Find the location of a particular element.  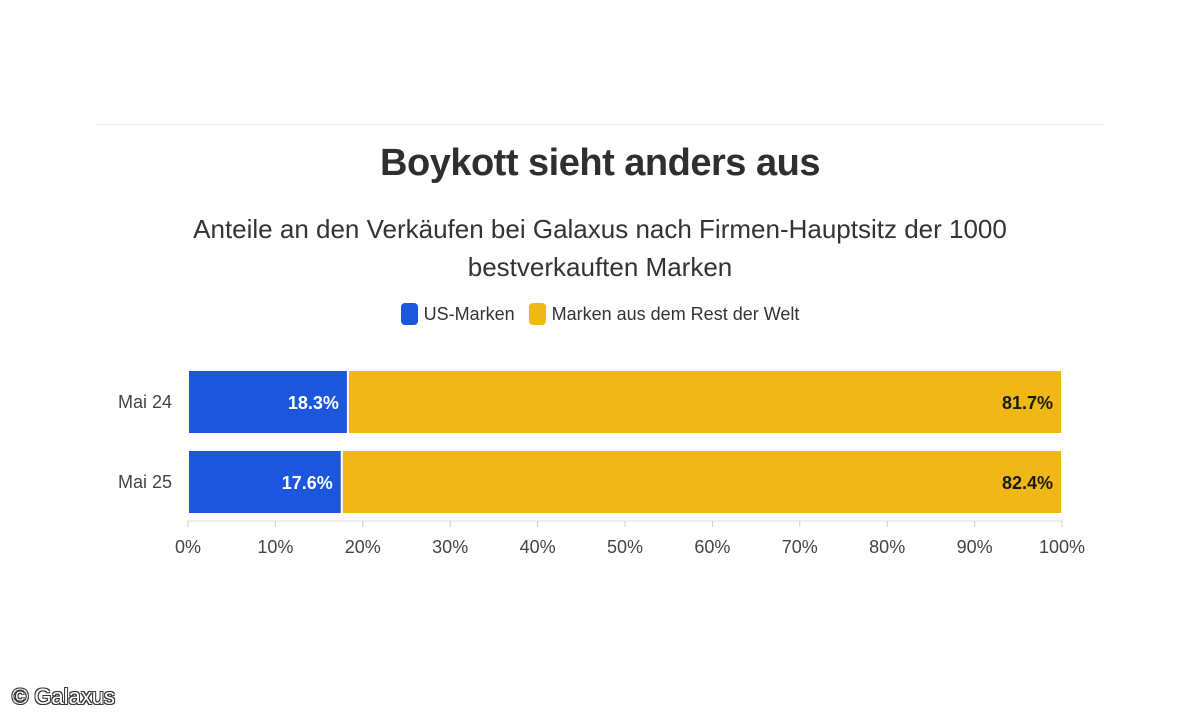

top-divider is located at coordinates (600, 124).